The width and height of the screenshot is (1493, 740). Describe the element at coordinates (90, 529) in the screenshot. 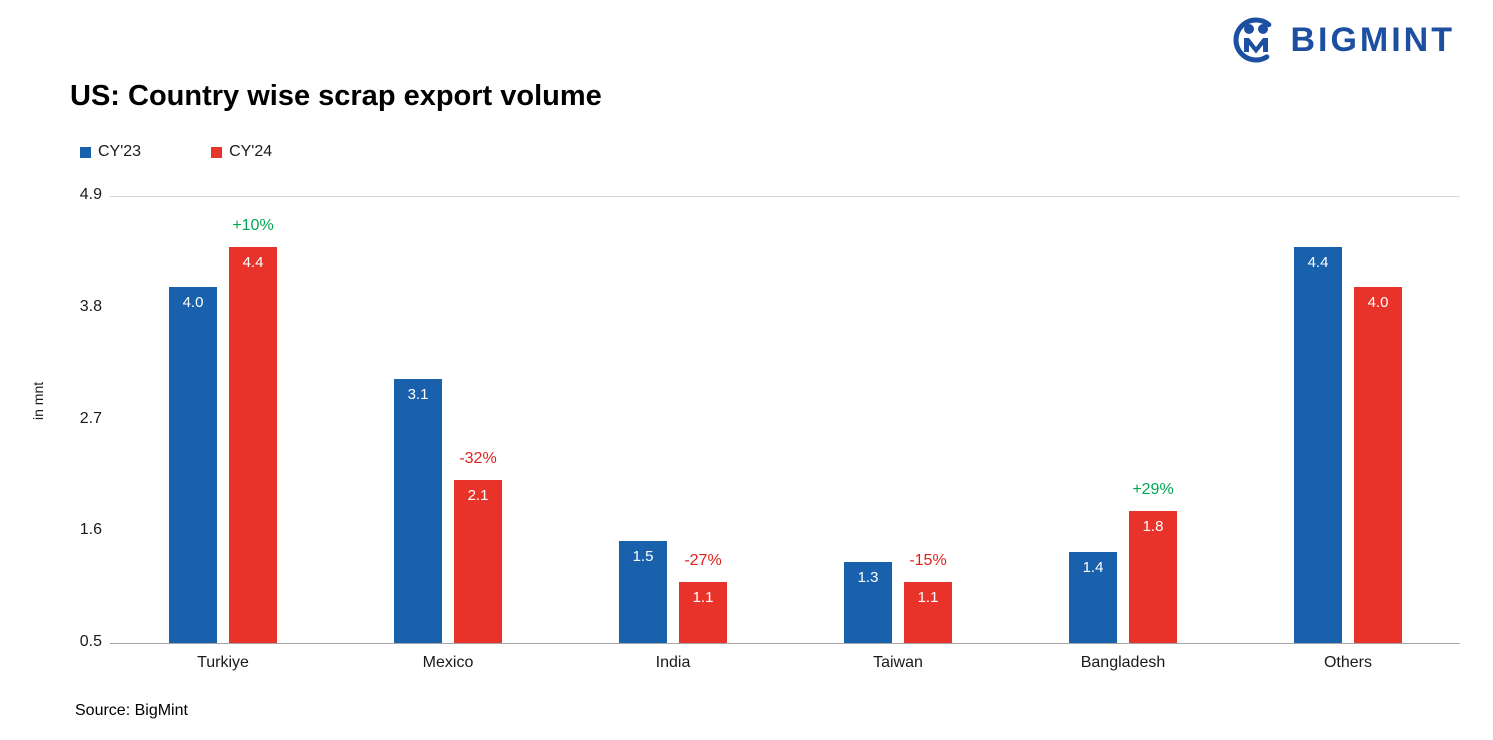

I see `y-tick-label: 1.6` at that location.